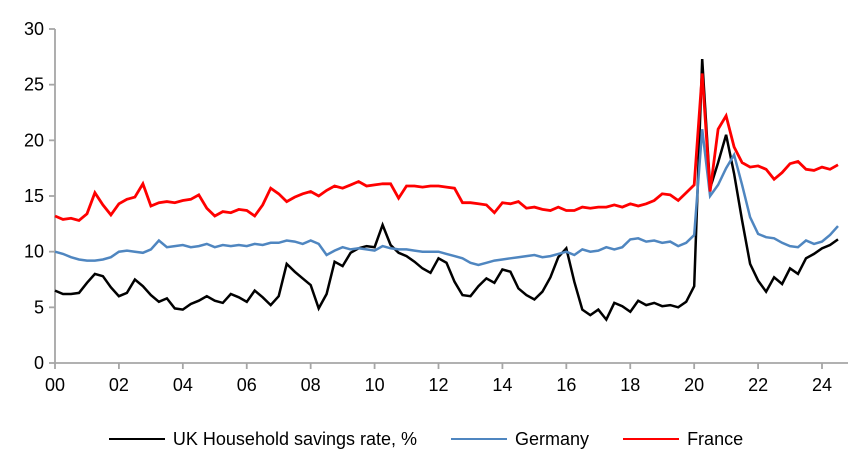  Describe the element at coordinates (822, 385) in the screenshot. I see `x-tick-label: 24` at that location.